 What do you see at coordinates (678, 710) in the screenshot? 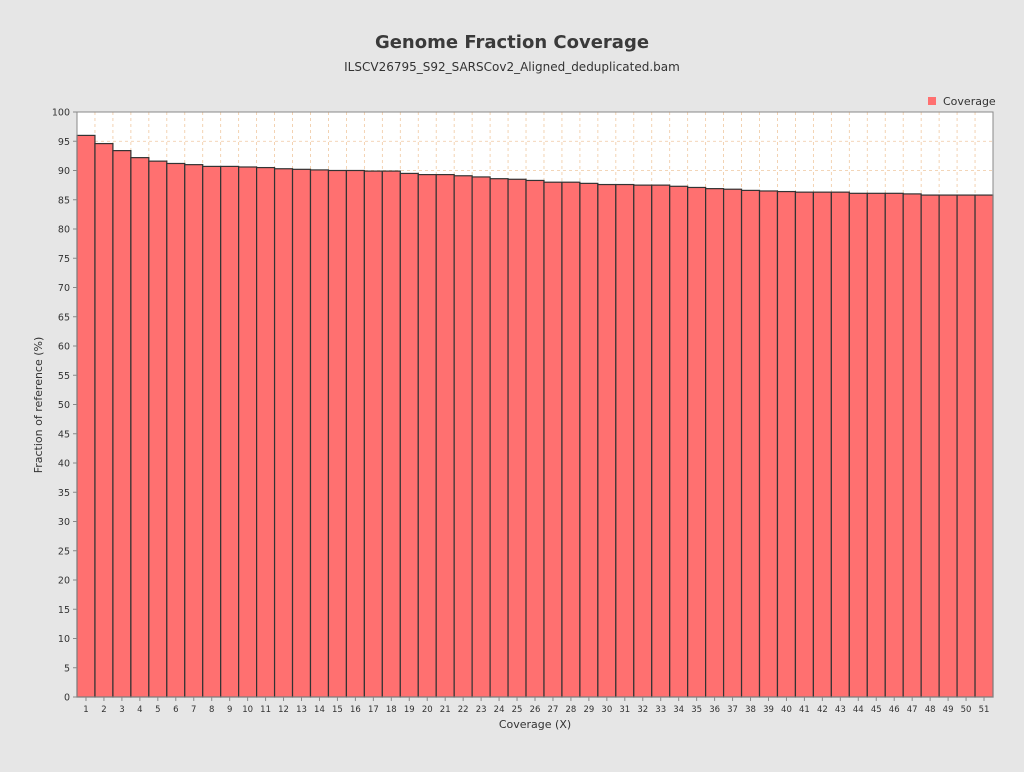
I see `x-tick-label: 34` at bounding box center [678, 710].